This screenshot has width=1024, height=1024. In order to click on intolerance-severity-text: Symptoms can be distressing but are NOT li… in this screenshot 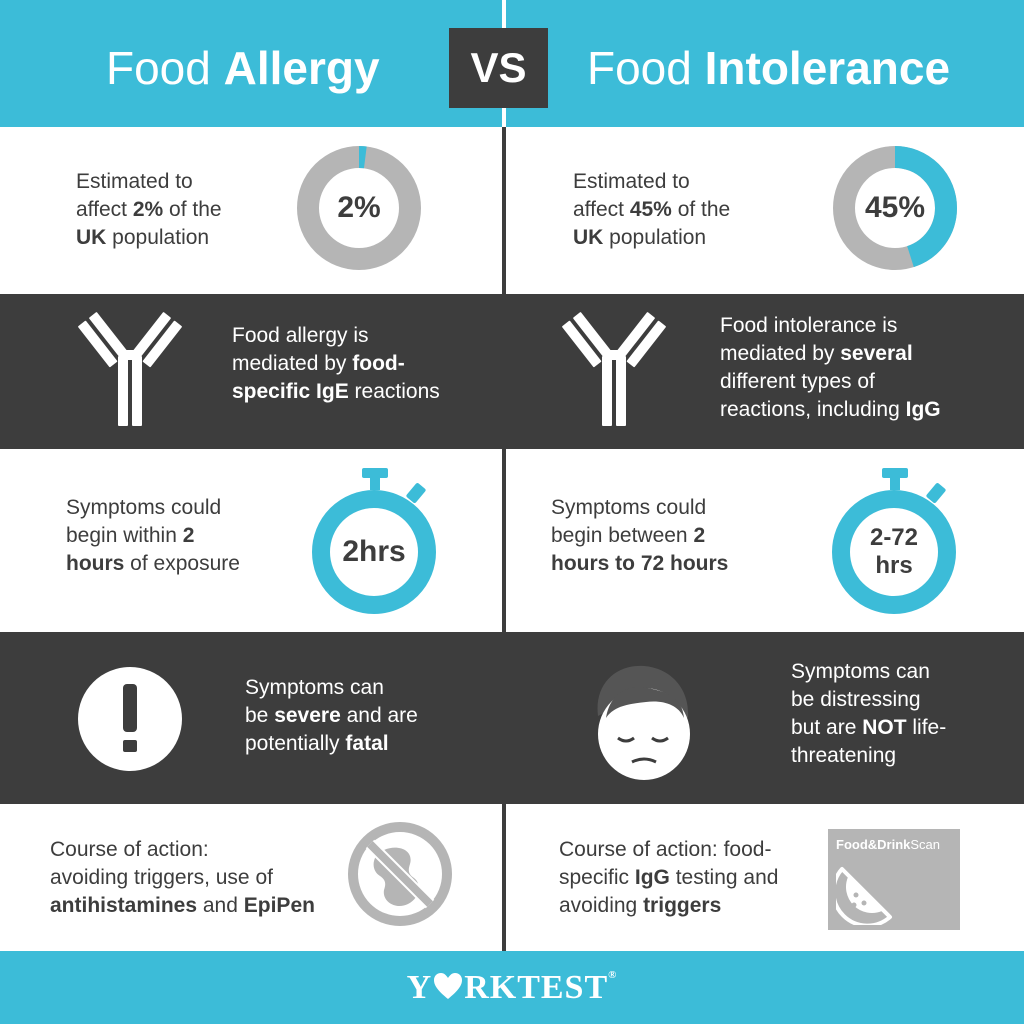, I will do `click(869, 713)`.